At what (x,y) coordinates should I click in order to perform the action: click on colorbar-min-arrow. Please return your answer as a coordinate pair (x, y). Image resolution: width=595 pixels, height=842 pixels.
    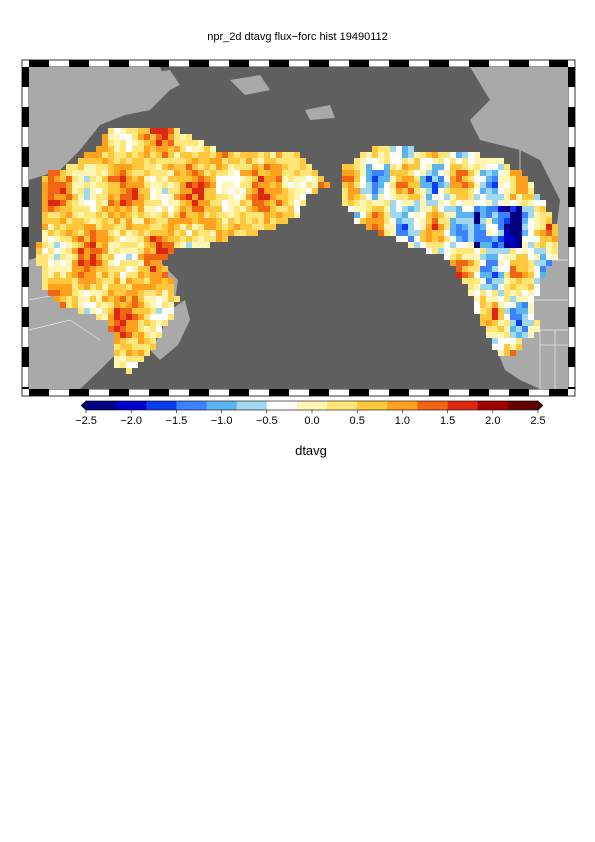
    Looking at the image, I should click on (83, 405).